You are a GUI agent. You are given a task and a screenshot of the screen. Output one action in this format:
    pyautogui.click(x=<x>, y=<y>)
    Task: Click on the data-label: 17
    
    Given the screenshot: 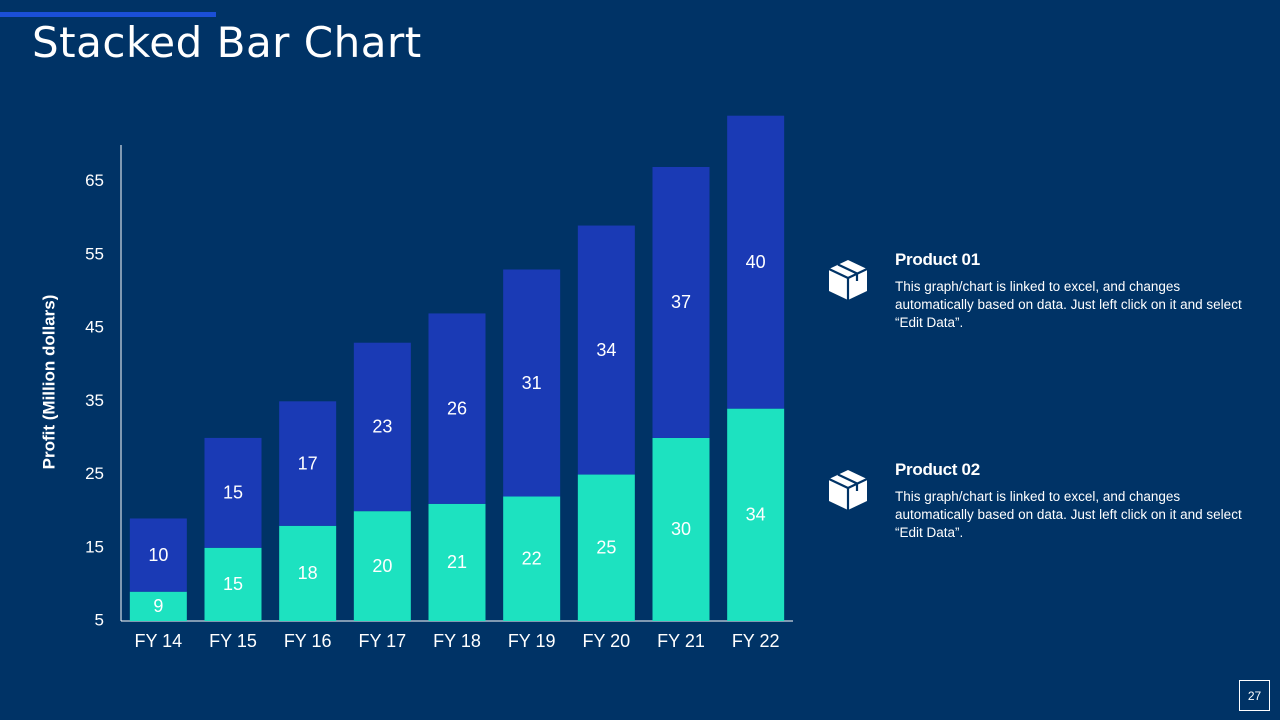 What is the action you would take?
    pyautogui.click(x=308, y=463)
    